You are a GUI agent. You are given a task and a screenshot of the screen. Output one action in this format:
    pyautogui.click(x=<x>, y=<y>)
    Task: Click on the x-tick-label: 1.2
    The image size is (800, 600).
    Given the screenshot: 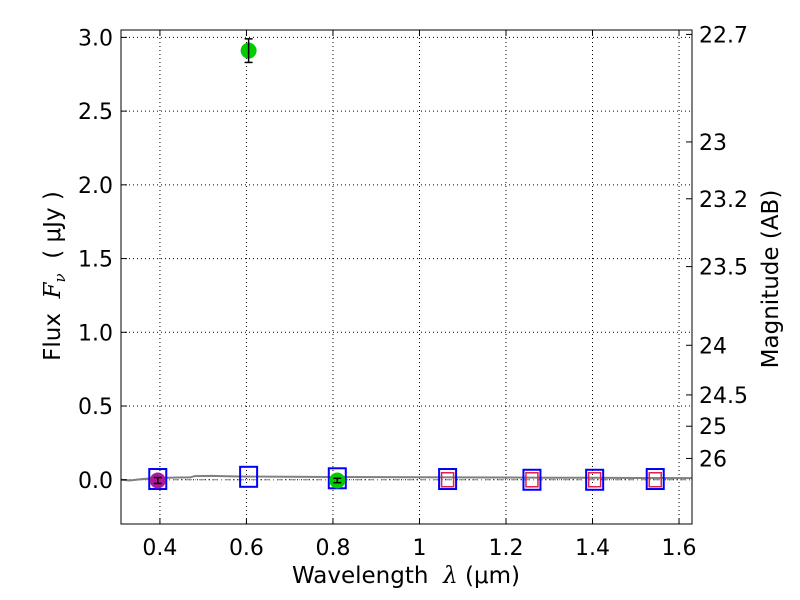 What is the action you would take?
    pyautogui.click(x=505, y=548)
    